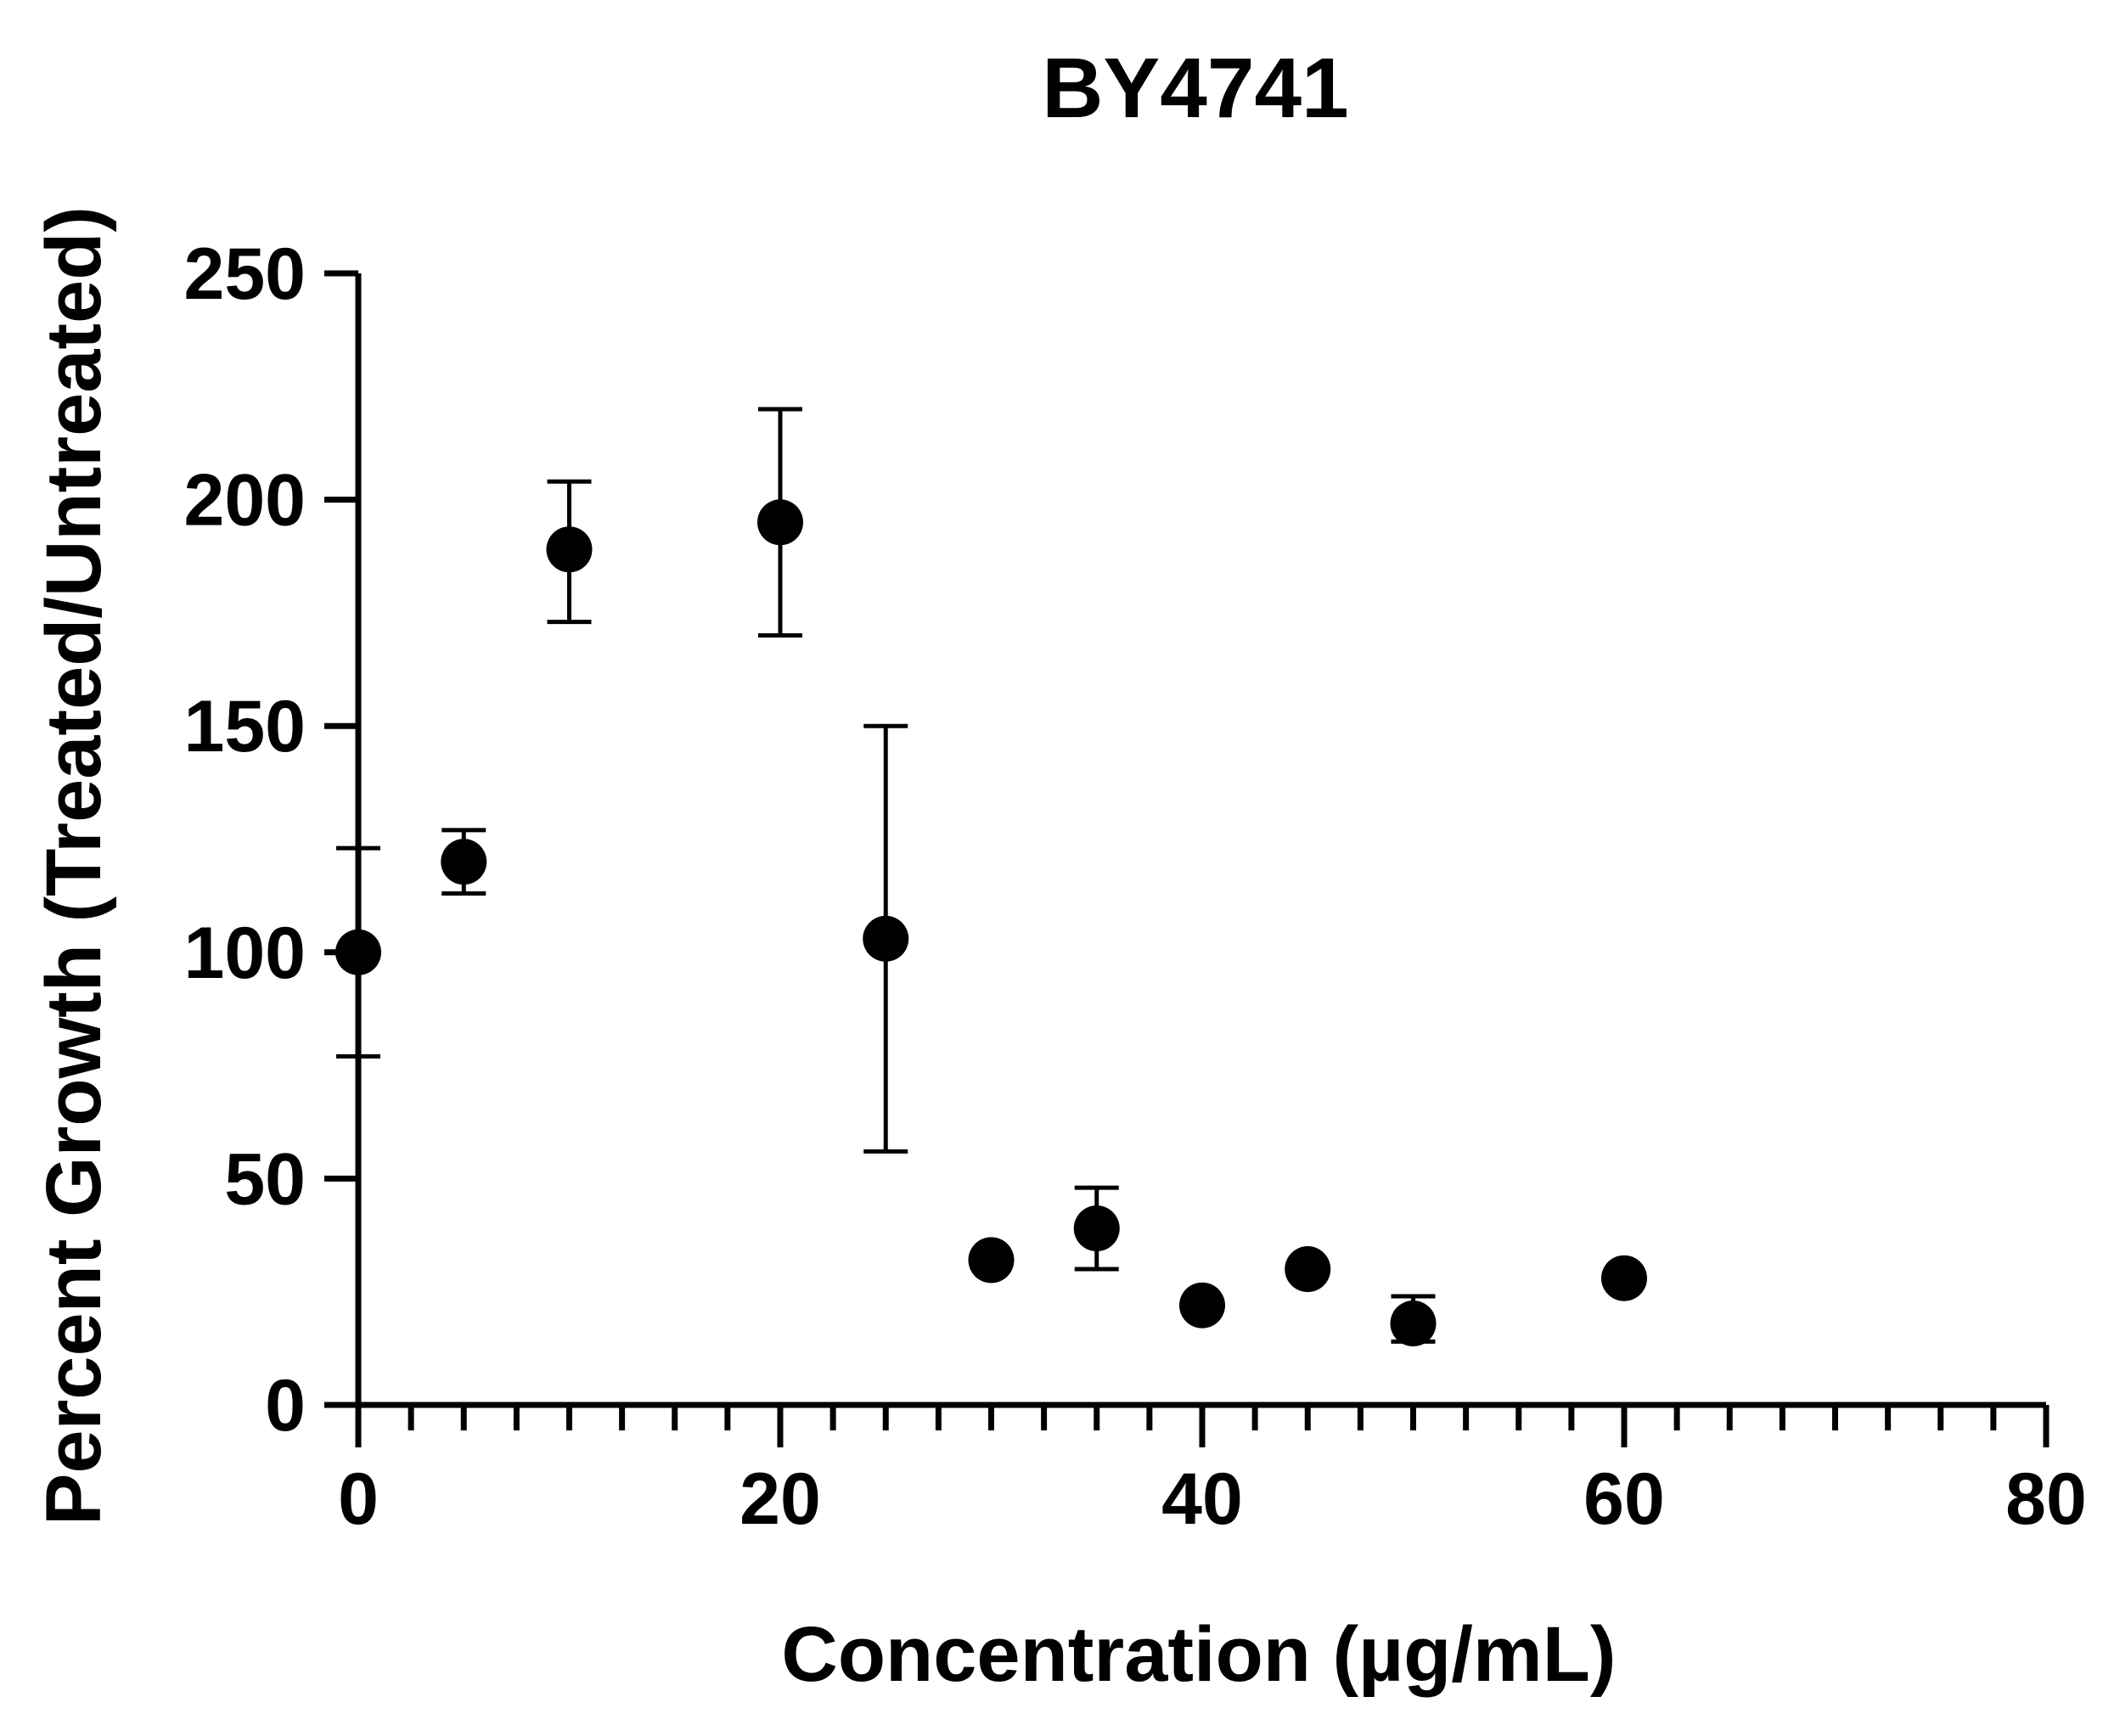  I want to click on x-tick-label: 40, so click(1202, 1499).